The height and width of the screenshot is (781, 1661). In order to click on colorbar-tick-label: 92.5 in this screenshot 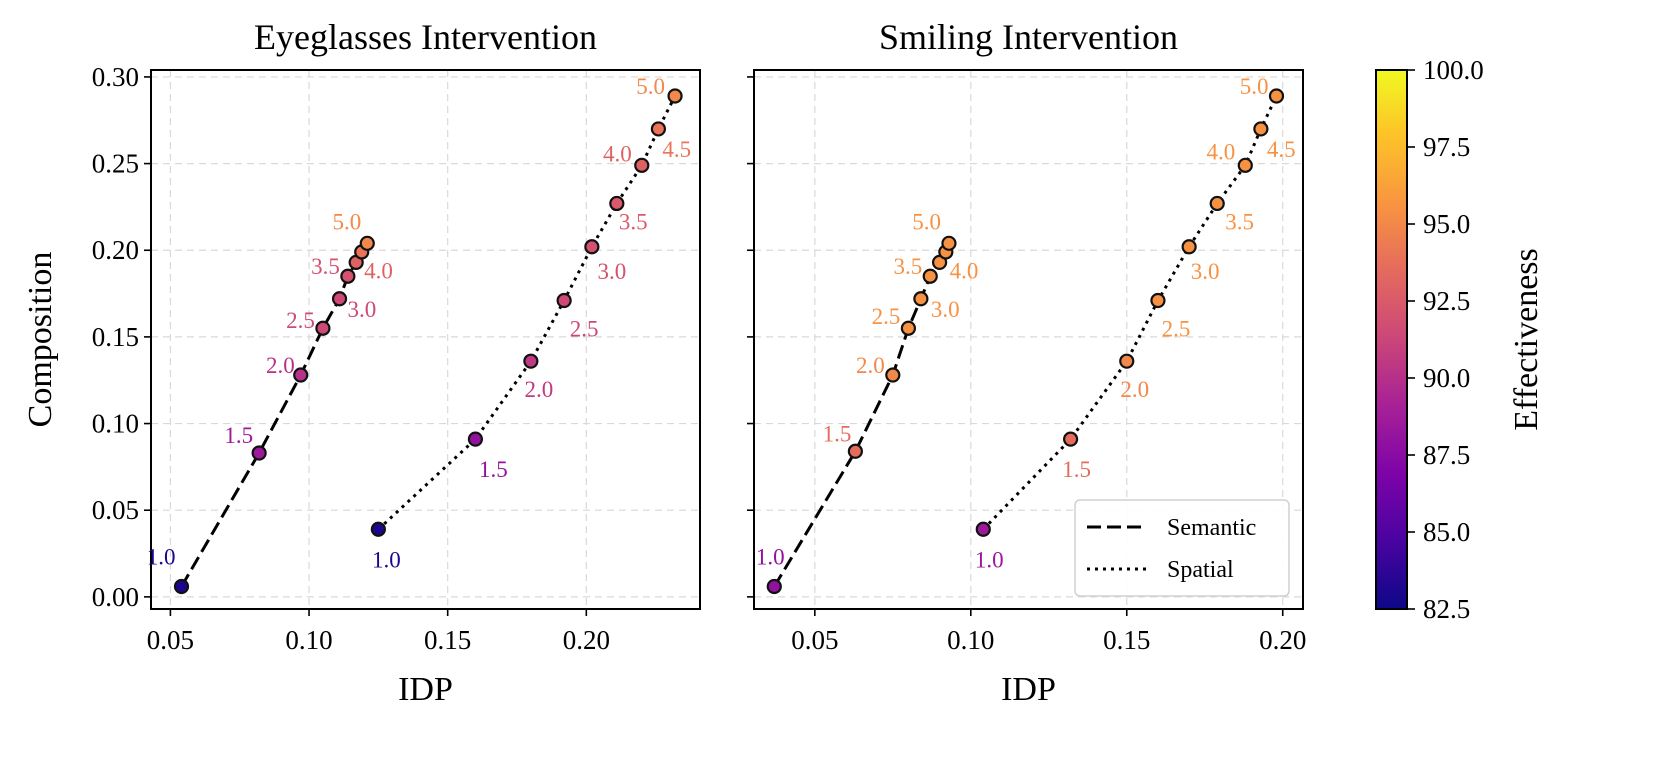, I will do `click(1446, 301)`.